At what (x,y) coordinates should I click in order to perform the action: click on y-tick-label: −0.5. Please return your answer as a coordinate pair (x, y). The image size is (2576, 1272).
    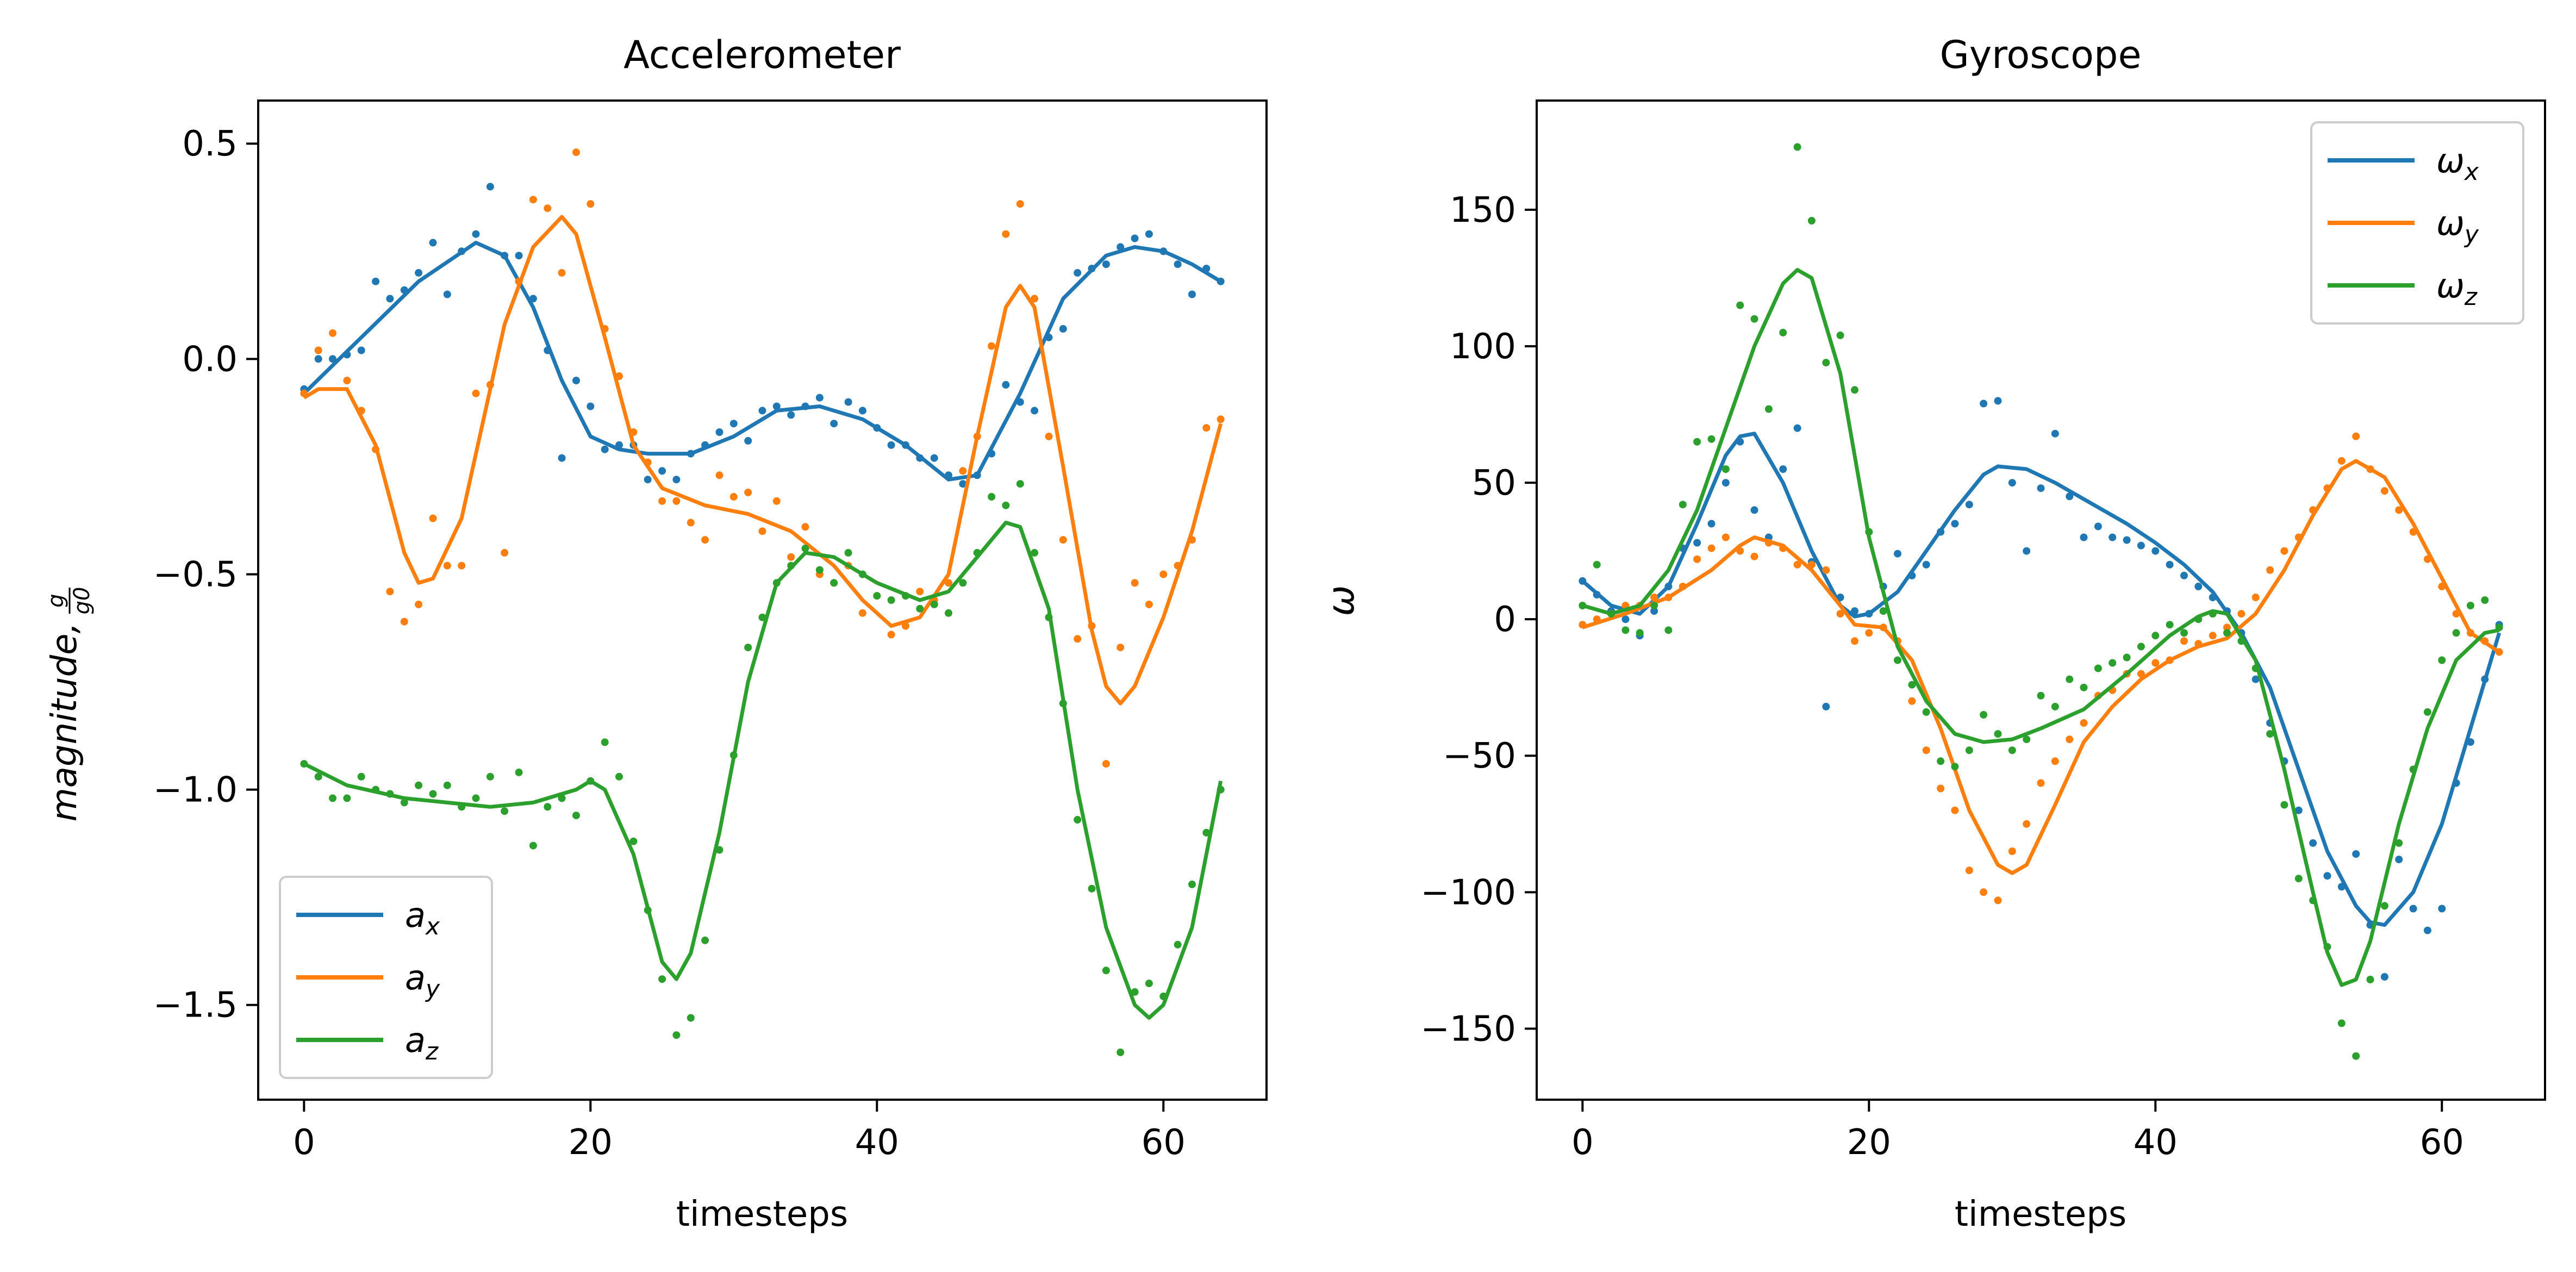
    Looking at the image, I should click on (196, 574).